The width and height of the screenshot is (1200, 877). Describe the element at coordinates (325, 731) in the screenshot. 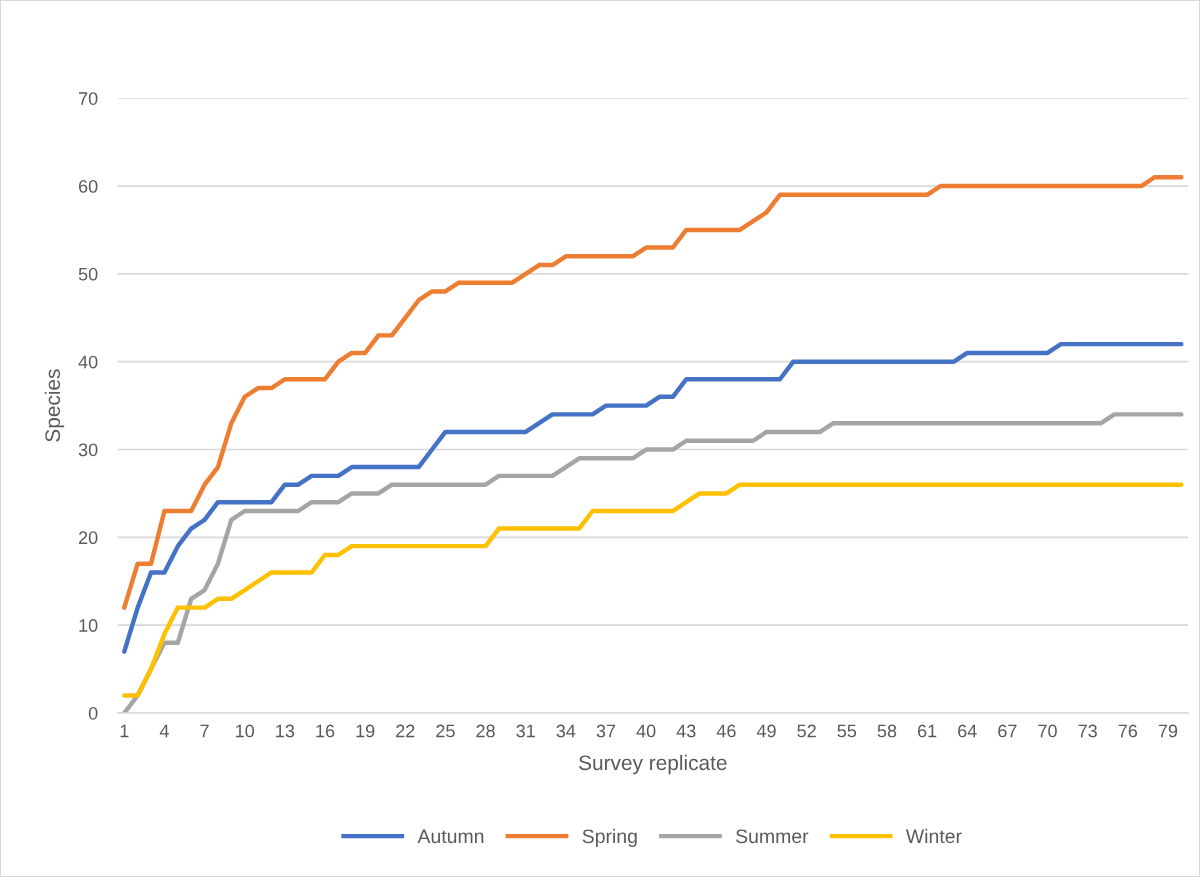

I see `x-tick-label: 16` at that location.